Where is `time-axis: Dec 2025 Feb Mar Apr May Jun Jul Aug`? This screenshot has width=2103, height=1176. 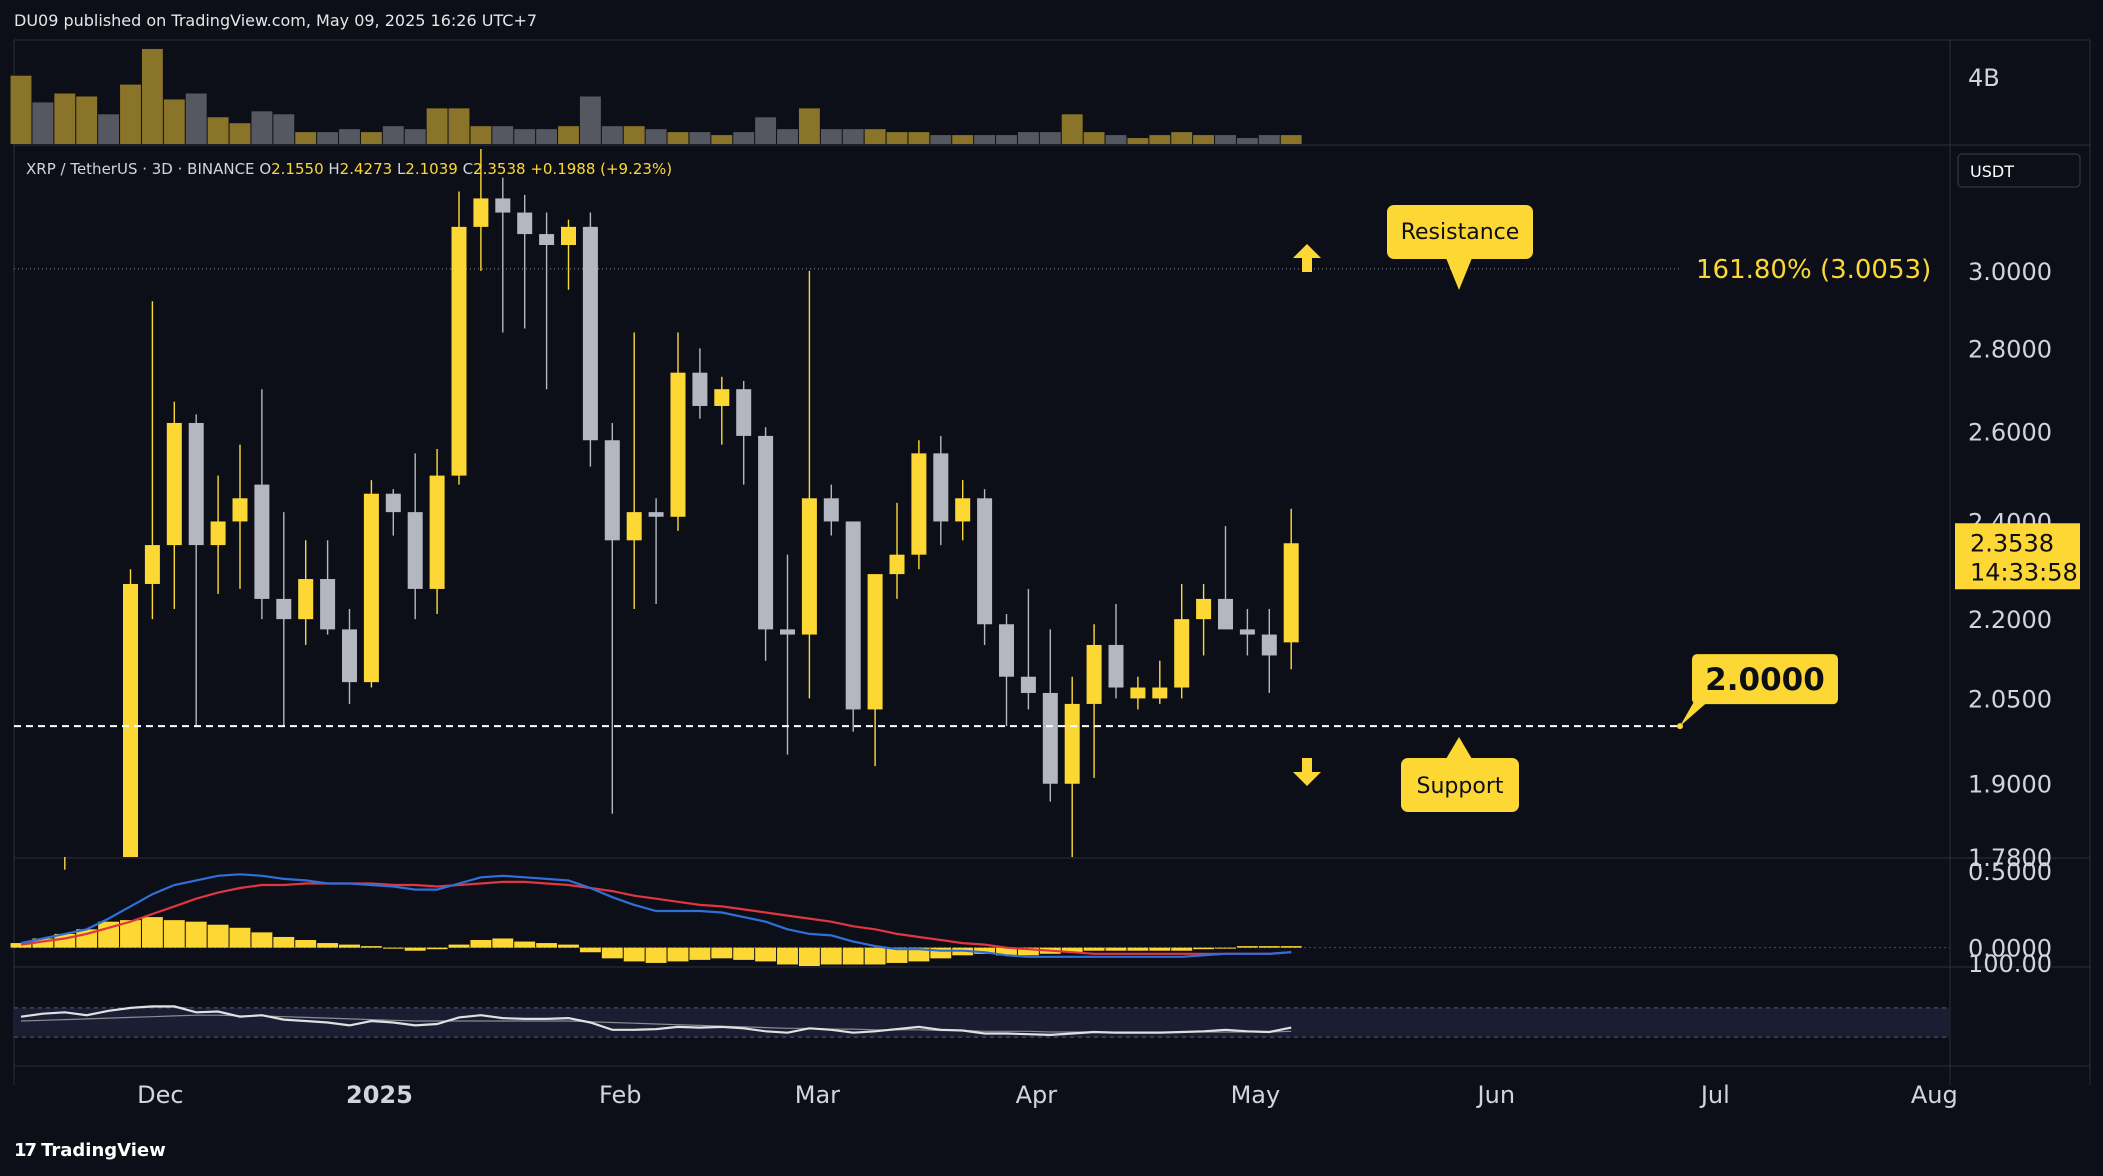 time-axis: Dec 2025 Feb Mar Apr May Jun Jul Aug is located at coordinates (1047, 1095).